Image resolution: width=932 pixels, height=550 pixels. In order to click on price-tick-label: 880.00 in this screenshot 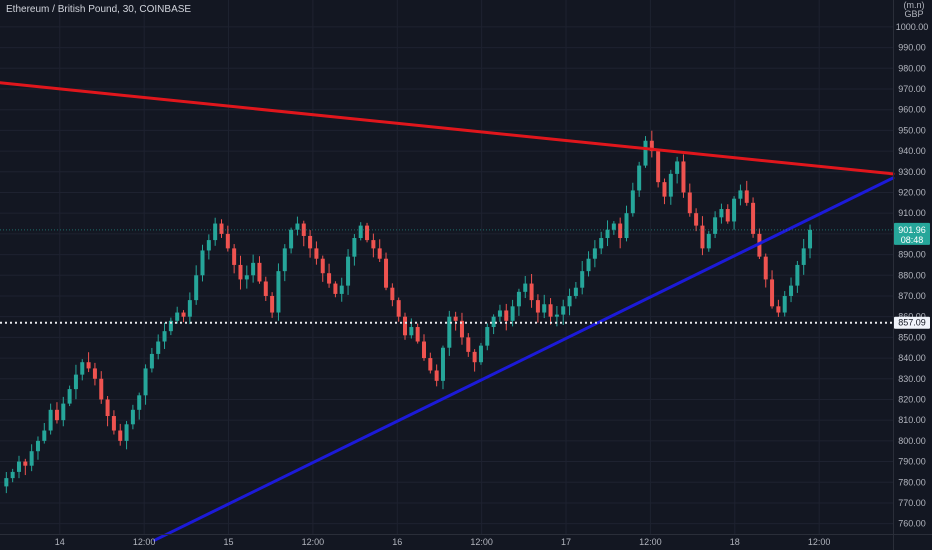, I will do `click(912, 275)`.